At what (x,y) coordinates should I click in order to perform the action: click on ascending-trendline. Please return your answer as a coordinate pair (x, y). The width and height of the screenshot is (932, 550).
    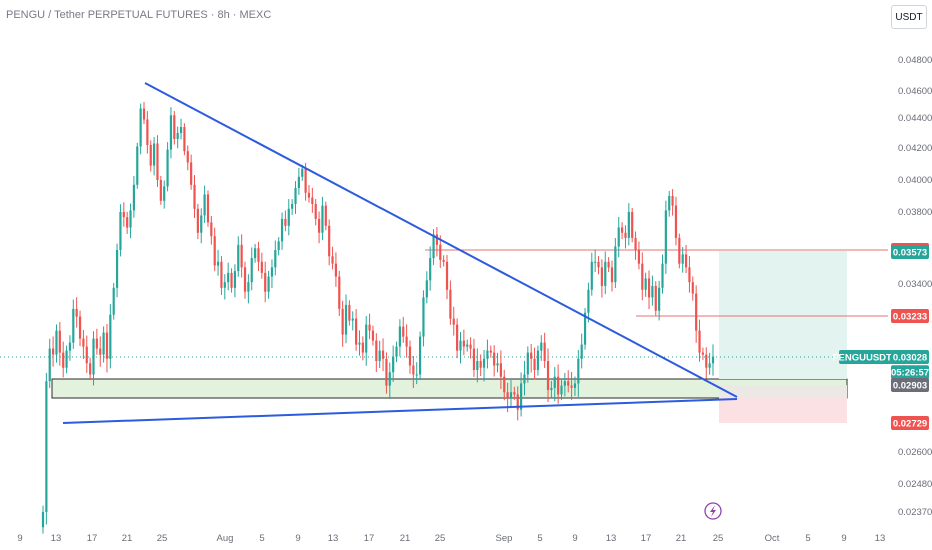
    Looking at the image, I should click on (400, 411).